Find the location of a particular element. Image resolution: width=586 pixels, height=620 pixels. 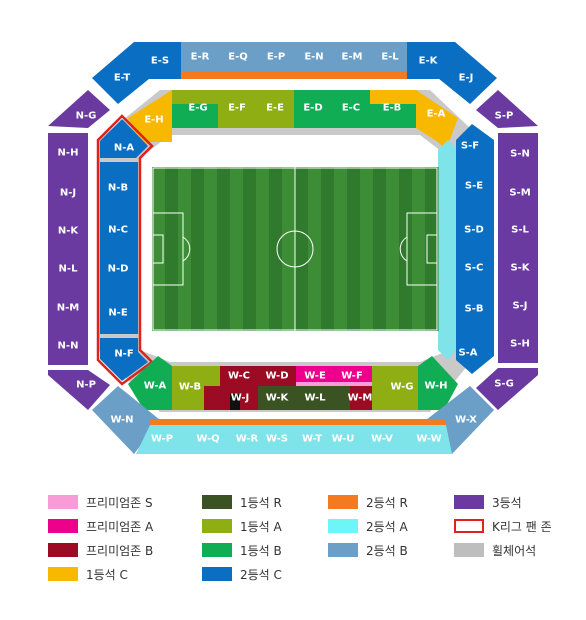

section-e-e is located at coordinates (275, 109).